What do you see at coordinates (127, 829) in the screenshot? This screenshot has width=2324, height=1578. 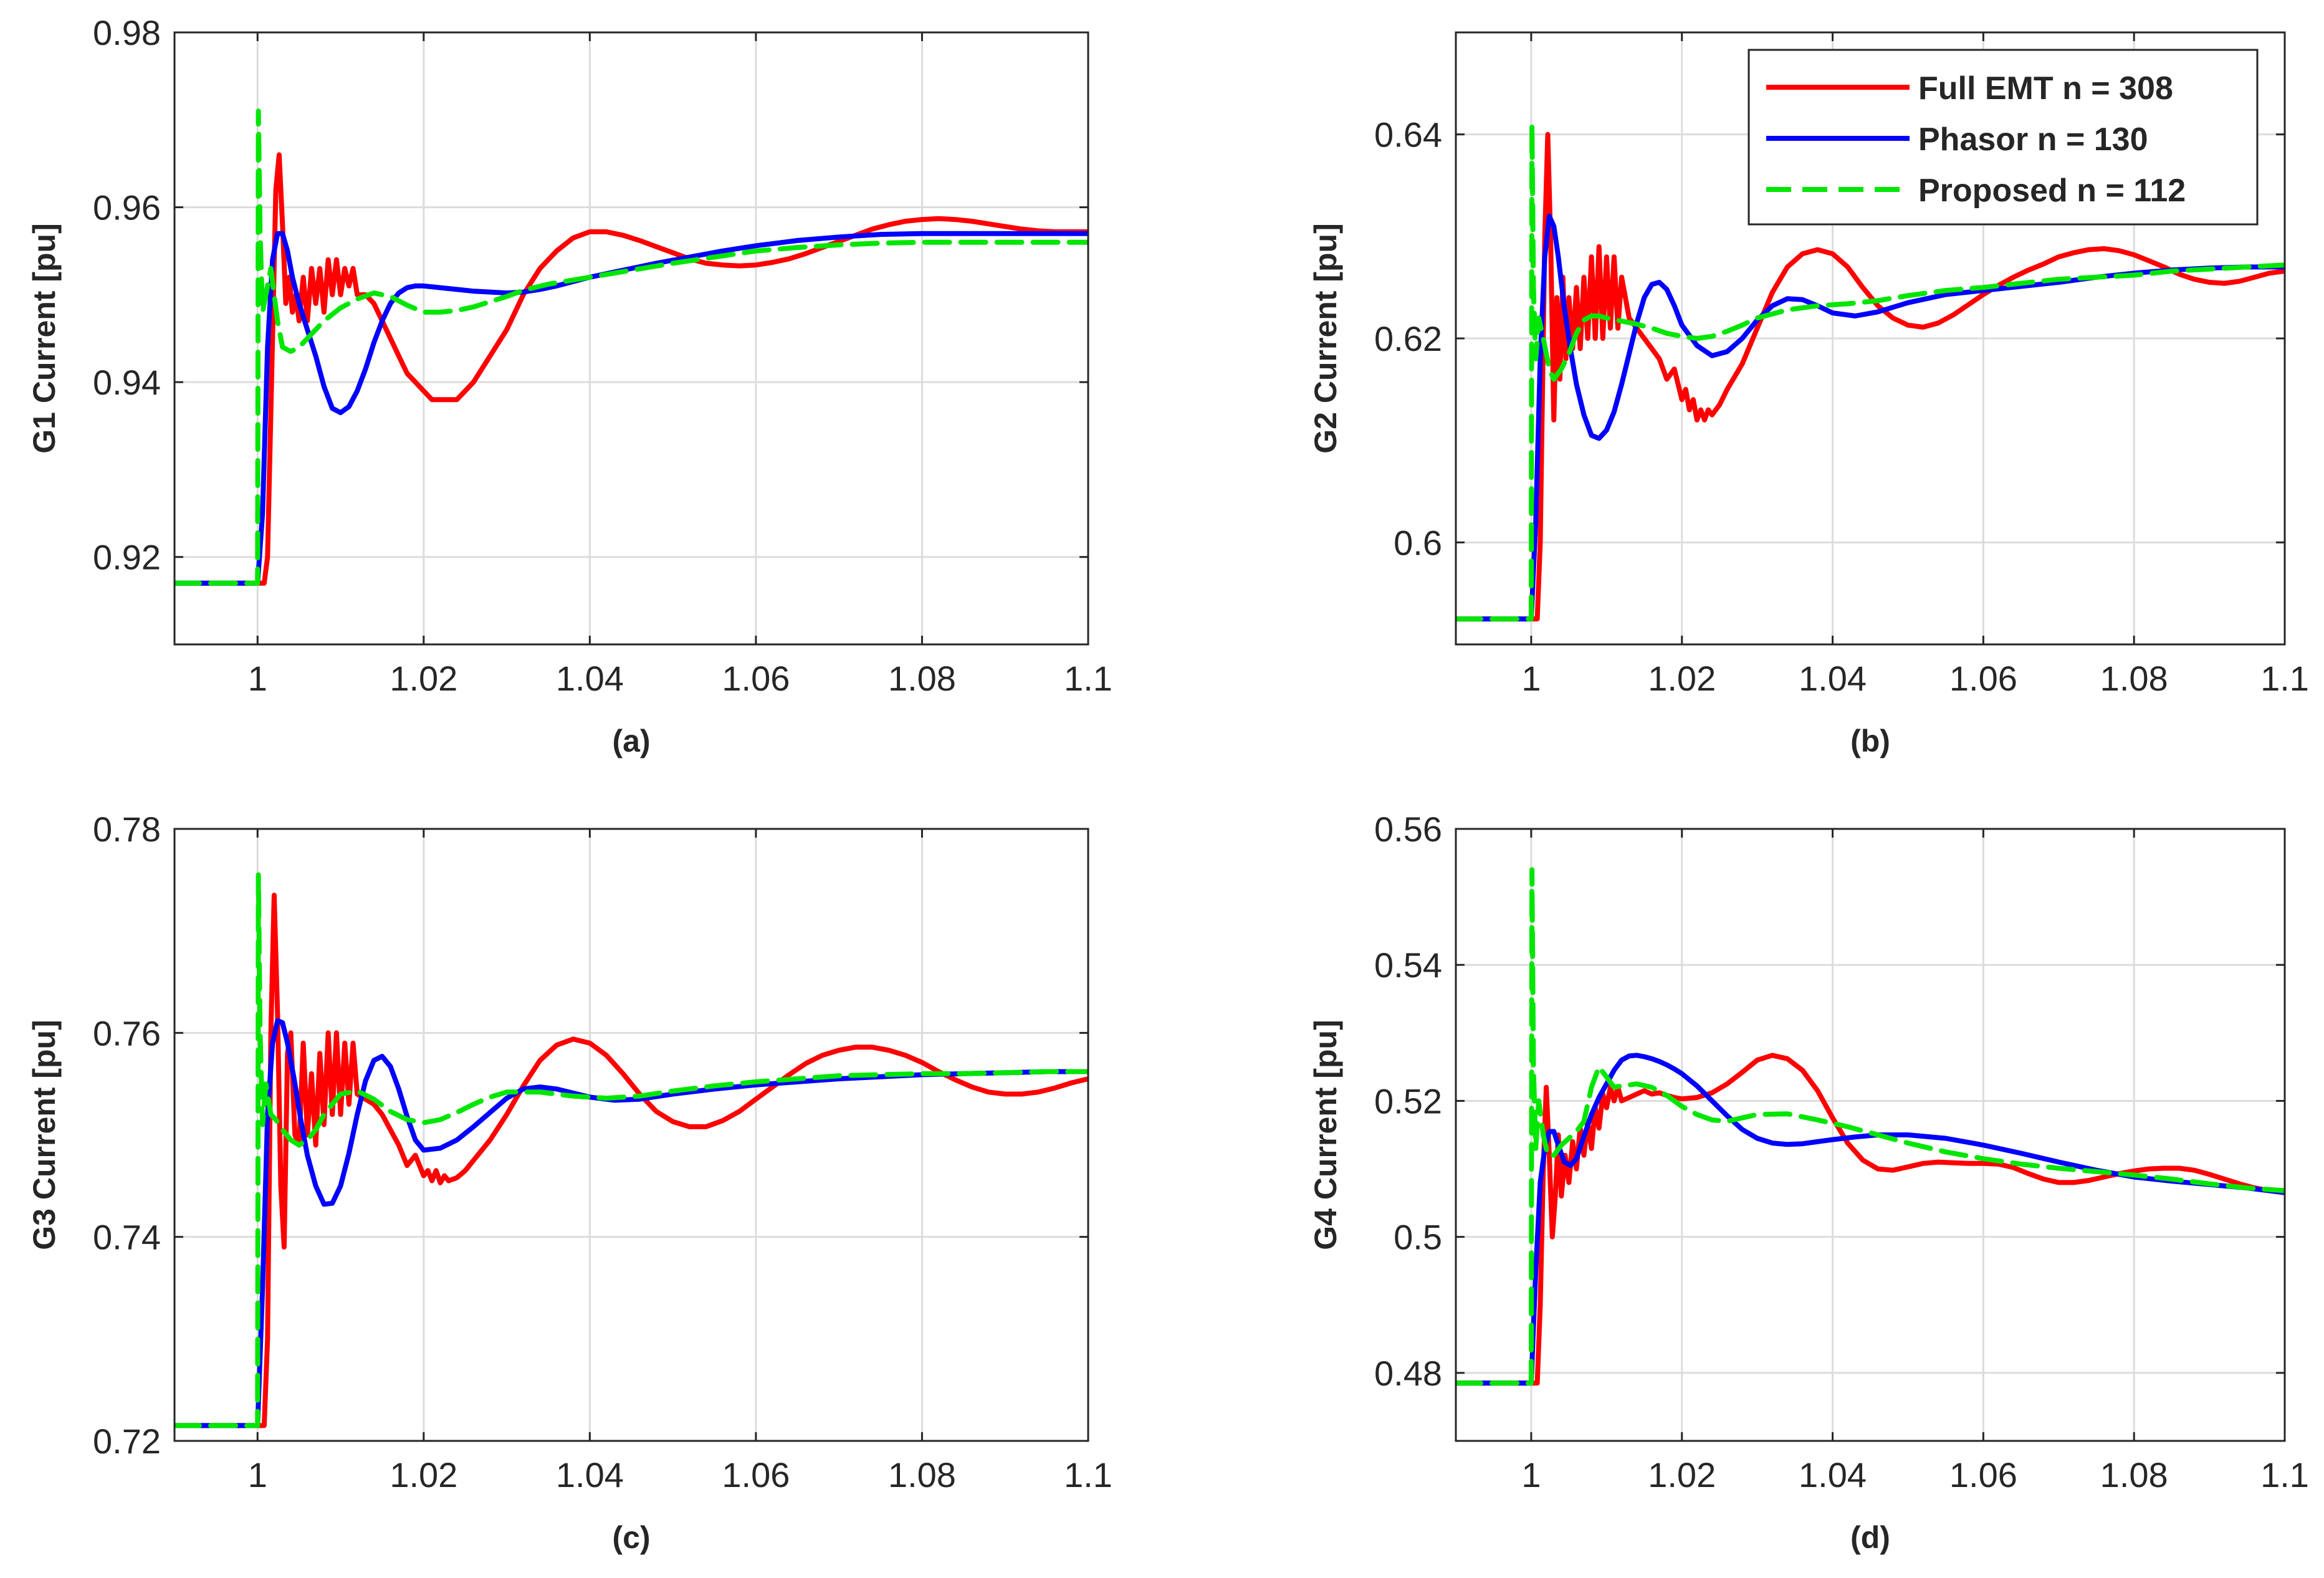 I see `y-tick-label: 0.78` at bounding box center [127, 829].